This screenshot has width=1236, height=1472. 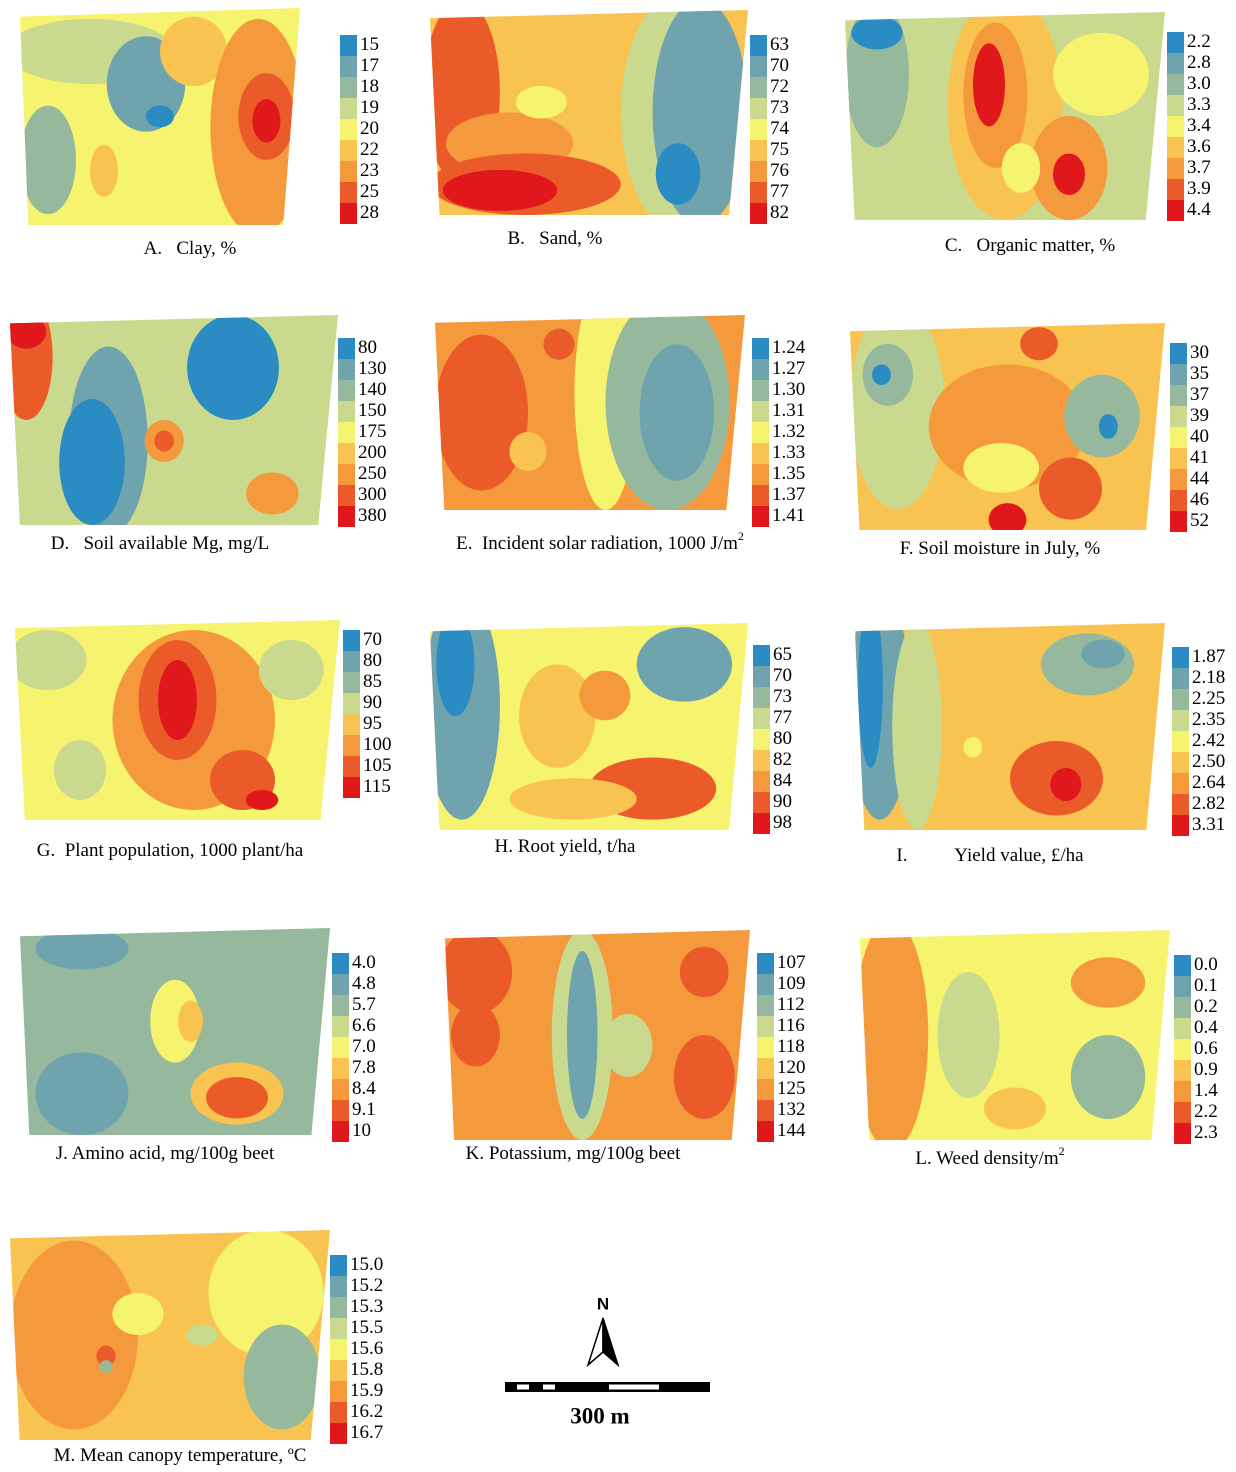 What do you see at coordinates (364, 1109) in the screenshot?
I see `legend-label: 9.1` at bounding box center [364, 1109].